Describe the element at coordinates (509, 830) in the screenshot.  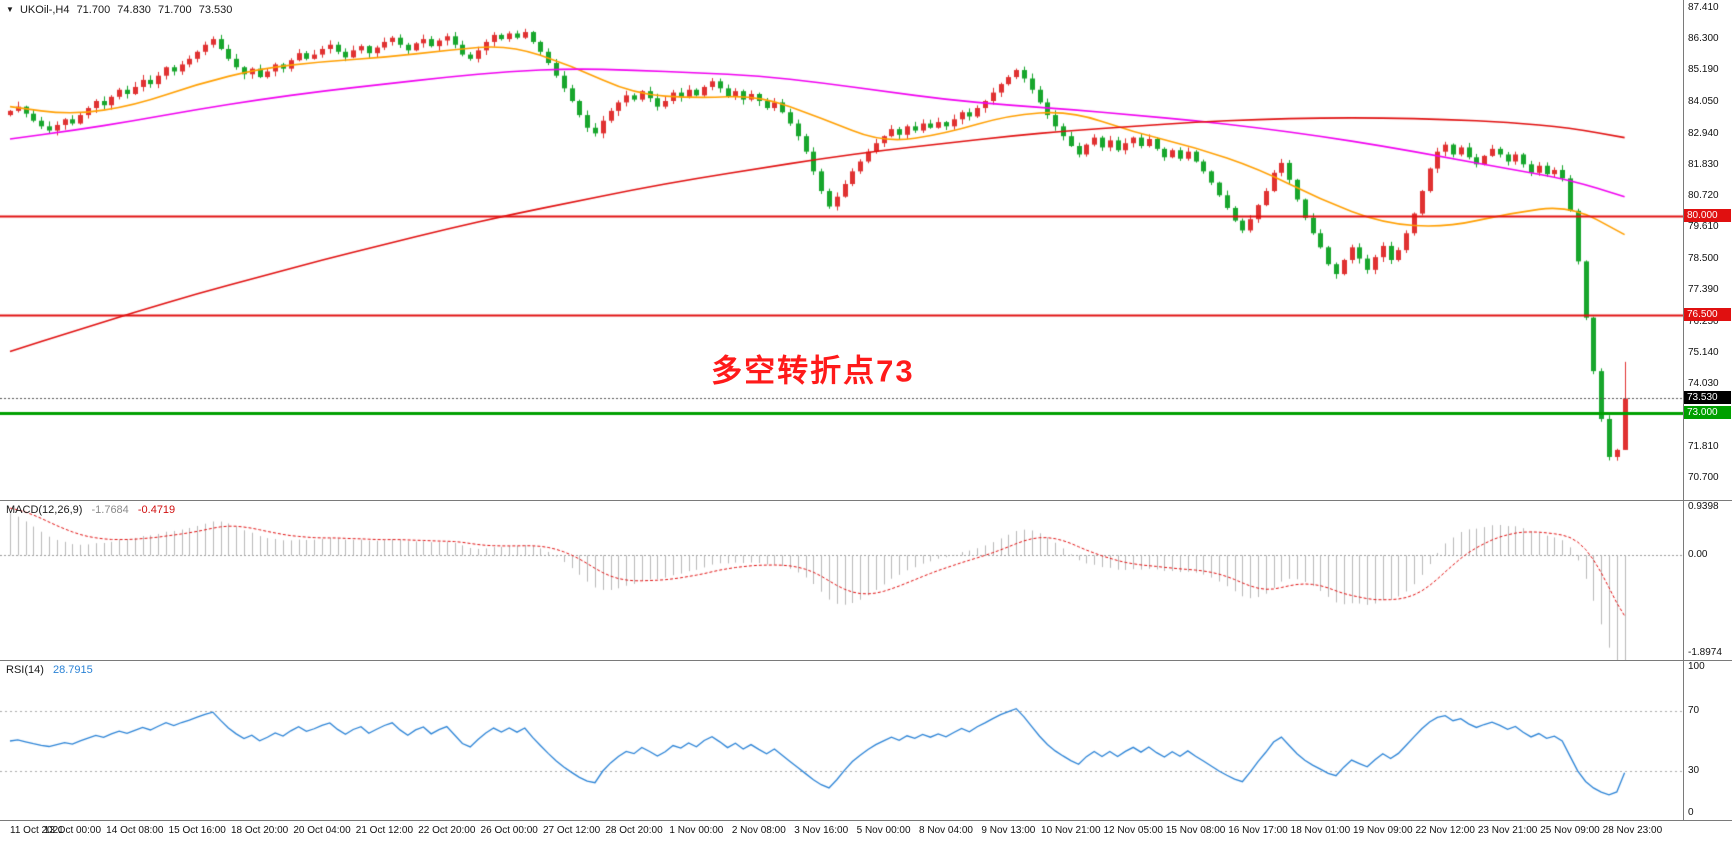
I see `time-axis-label: 26 Oct 00:00` at that location.